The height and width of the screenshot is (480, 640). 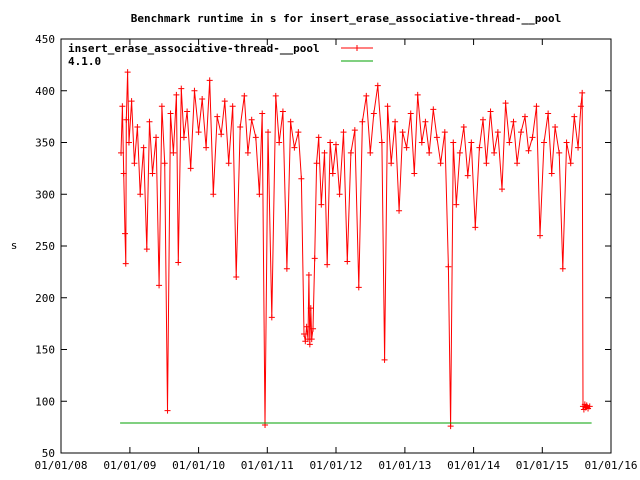 What do you see at coordinates (404, 465) in the screenshot?
I see `x-tick-label: 01/01/13` at bounding box center [404, 465].